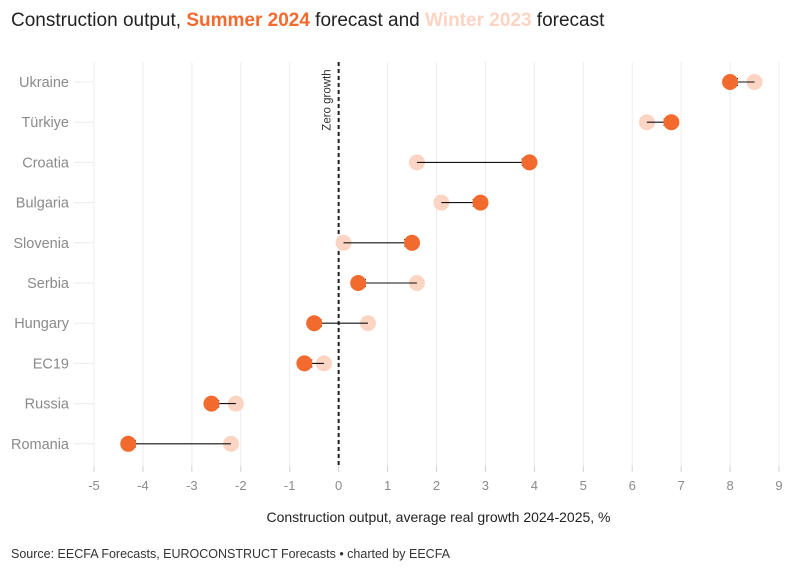  What do you see at coordinates (51, 364) in the screenshot?
I see `category-label: EC19` at bounding box center [51, 364].